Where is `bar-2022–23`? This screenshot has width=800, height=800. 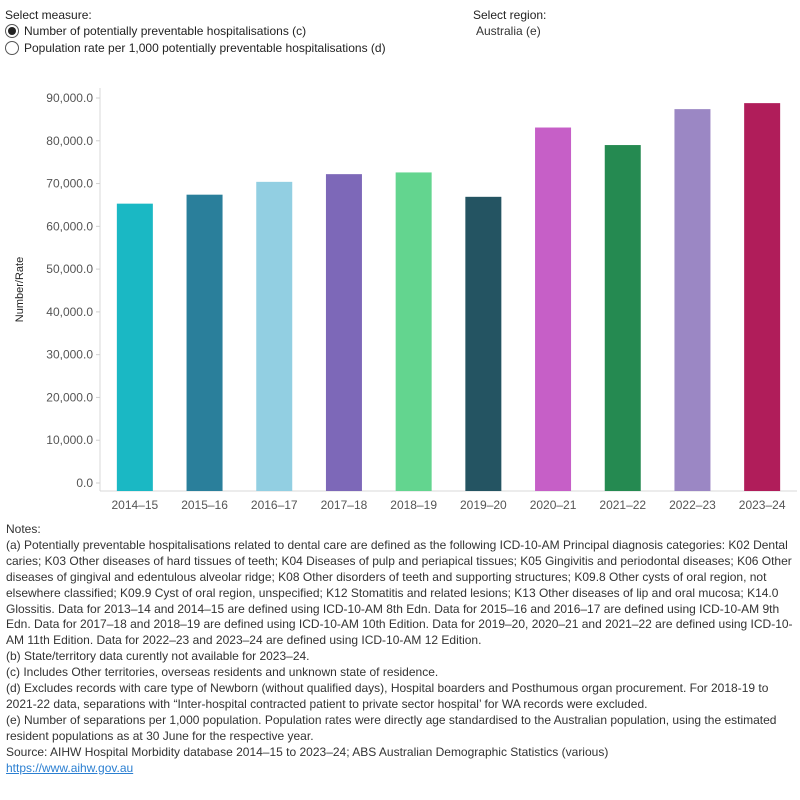
bar-2022–23 is located at coordinates (692, 300).